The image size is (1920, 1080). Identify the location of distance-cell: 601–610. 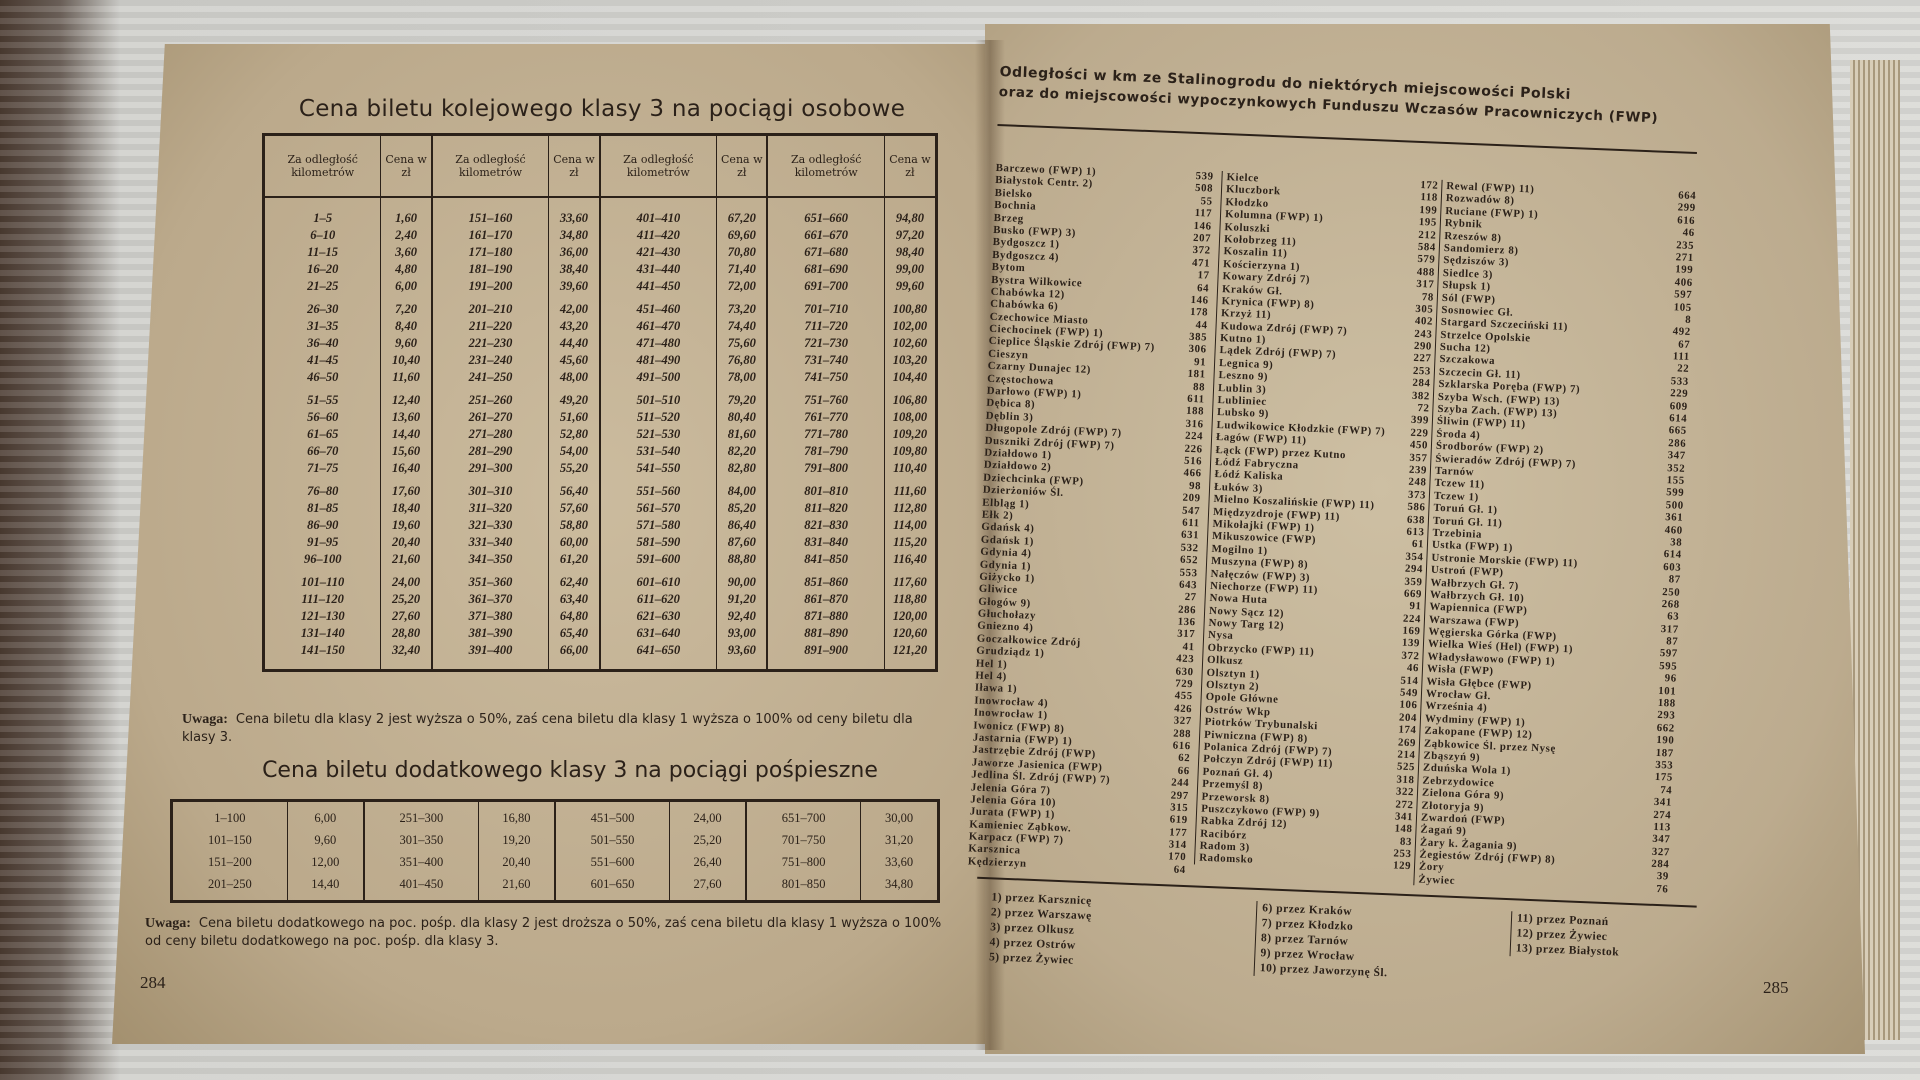
(657, 579).